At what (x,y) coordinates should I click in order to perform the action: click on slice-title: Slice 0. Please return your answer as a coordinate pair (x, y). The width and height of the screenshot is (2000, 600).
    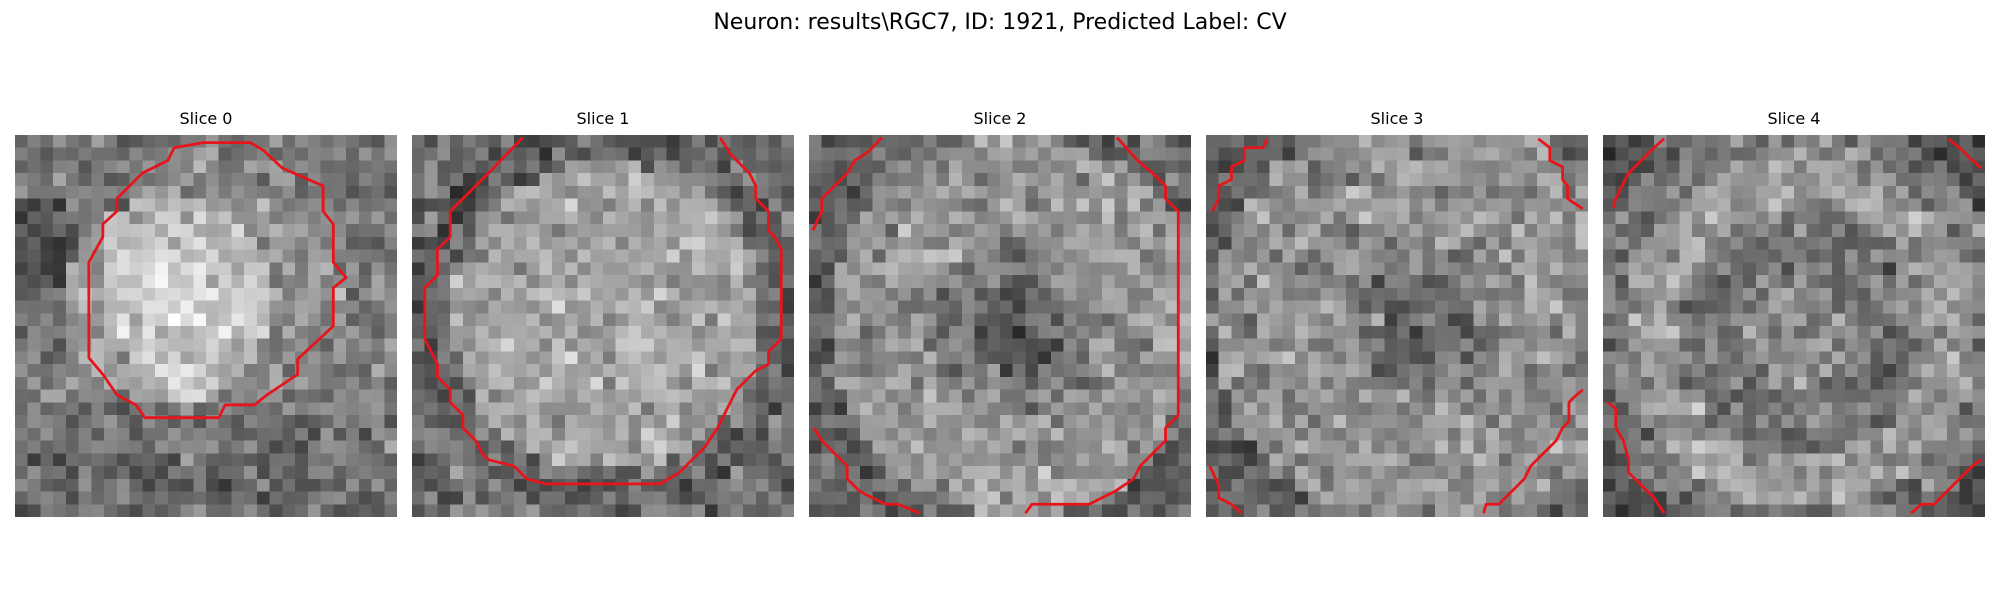
    Looking at the image, I should click on (206, 118).